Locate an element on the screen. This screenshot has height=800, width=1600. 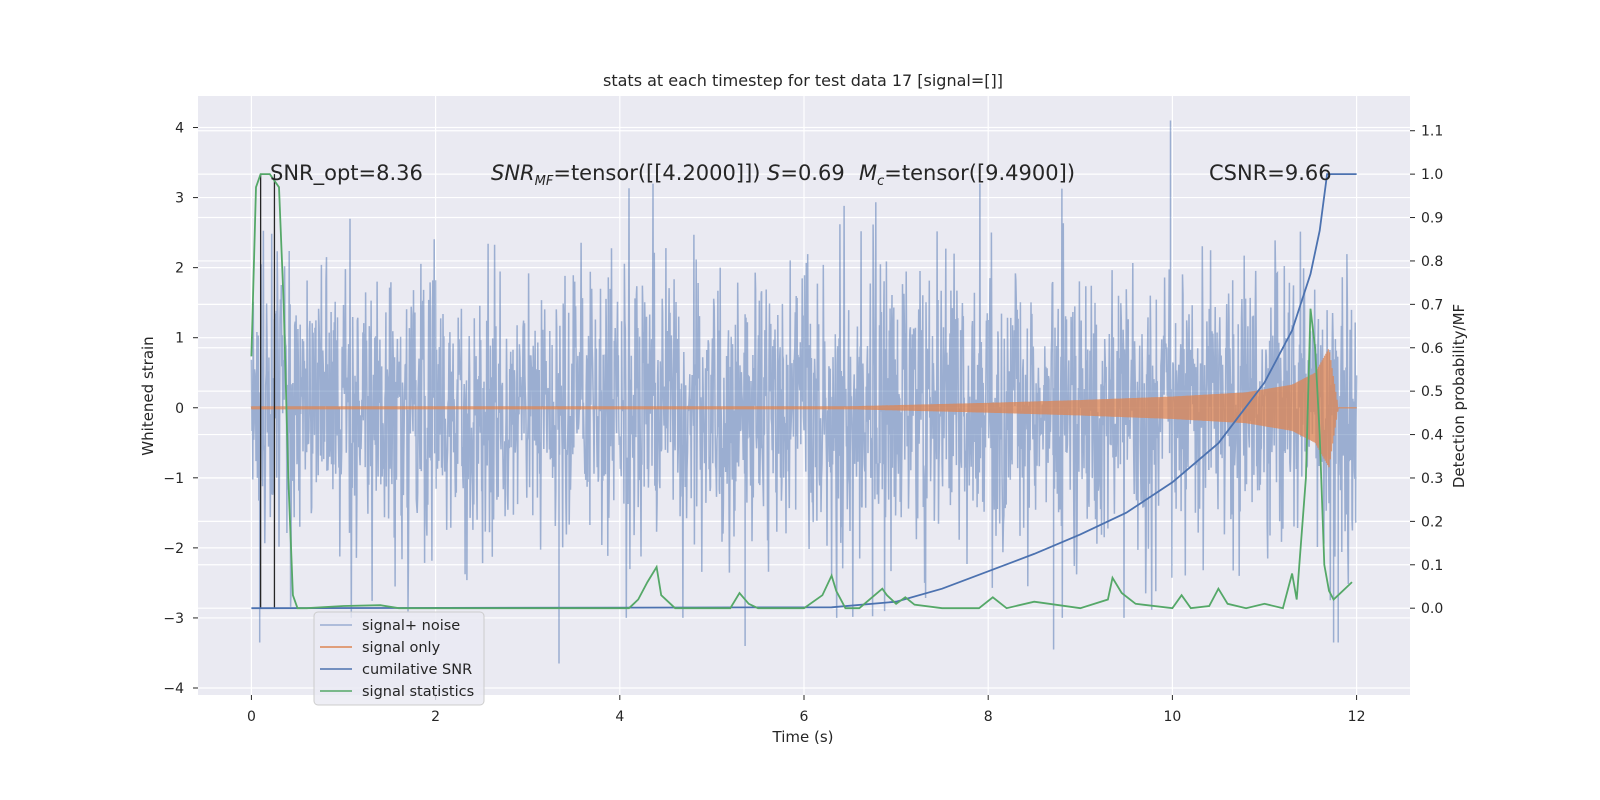
y-right-tick-label: 1.0 is located at coordinates (1432, 175).